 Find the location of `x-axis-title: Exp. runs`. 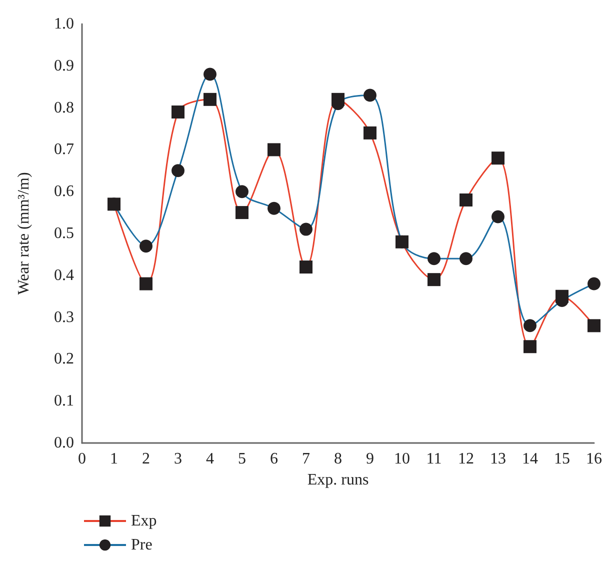

x-axis-title: Exp. runs is located at coordinates (338, 479).